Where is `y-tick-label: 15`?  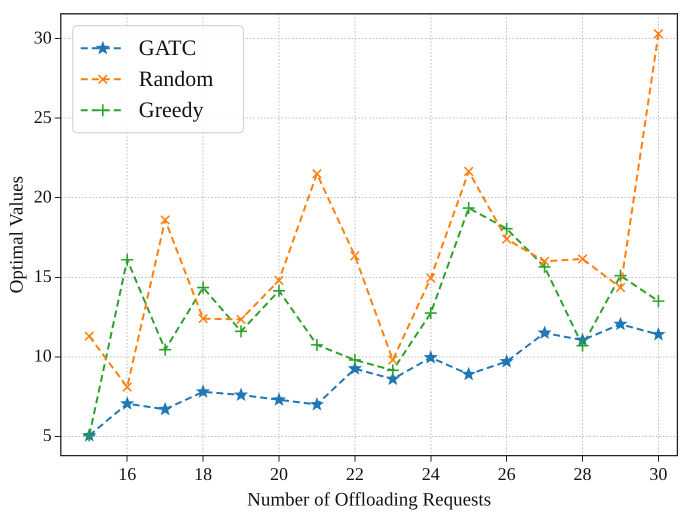 y-tick-label: 15 is located at coordinates (43, 276).